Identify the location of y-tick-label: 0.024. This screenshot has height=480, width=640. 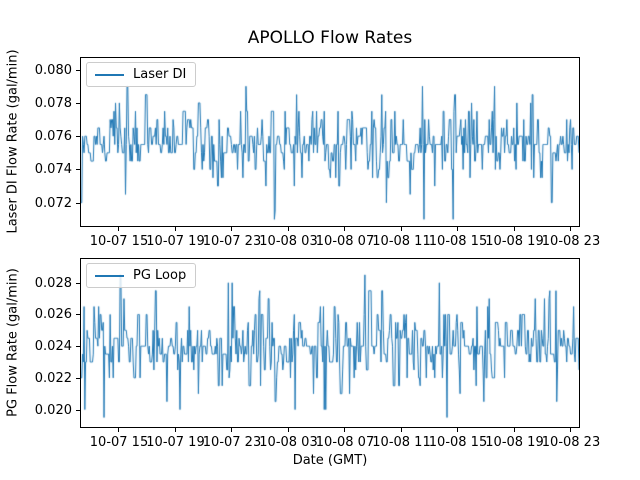
(53, 346).